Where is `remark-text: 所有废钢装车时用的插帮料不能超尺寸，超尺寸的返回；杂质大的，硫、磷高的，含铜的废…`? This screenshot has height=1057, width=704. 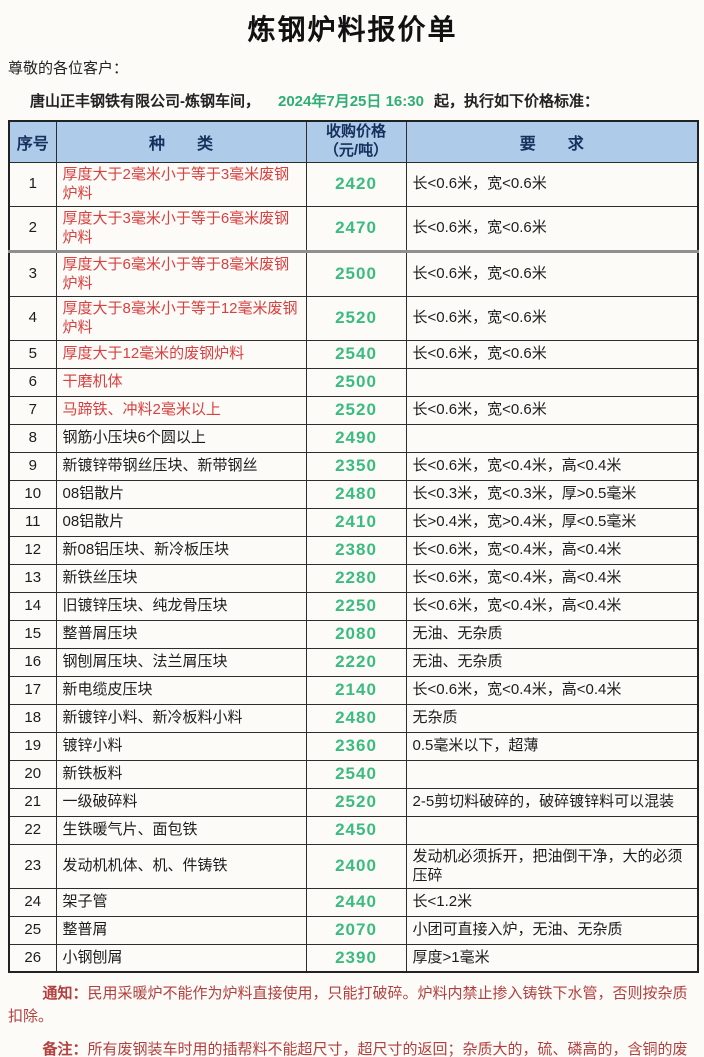
remark-text: 所有废钢装车时用的插帮料不能超尺寸，超尺寸的返回；杂质大的，硫、磷高的，含铜的废… is located at coordinates (387, 1049).